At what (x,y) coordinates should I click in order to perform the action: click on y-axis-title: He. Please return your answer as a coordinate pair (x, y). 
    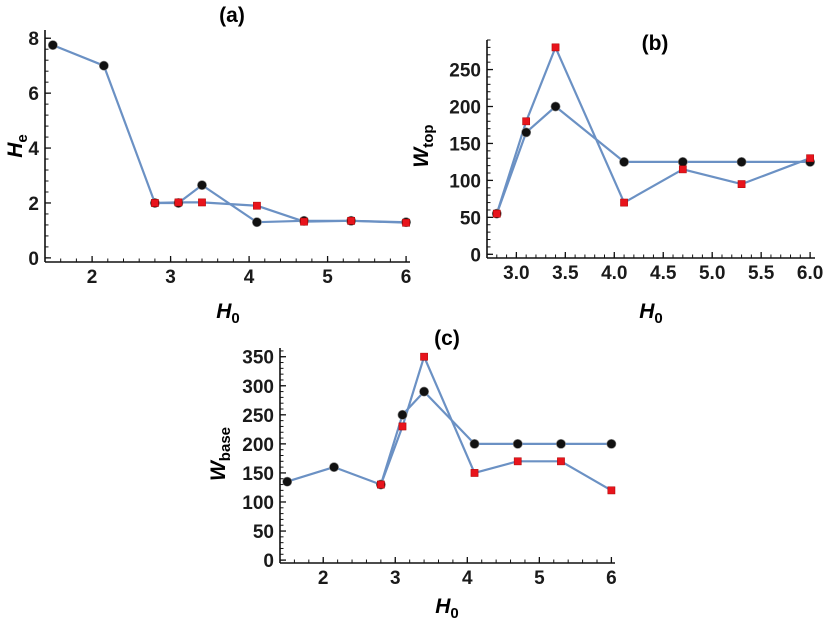
    Looking at the image, I should click on (17, 146).